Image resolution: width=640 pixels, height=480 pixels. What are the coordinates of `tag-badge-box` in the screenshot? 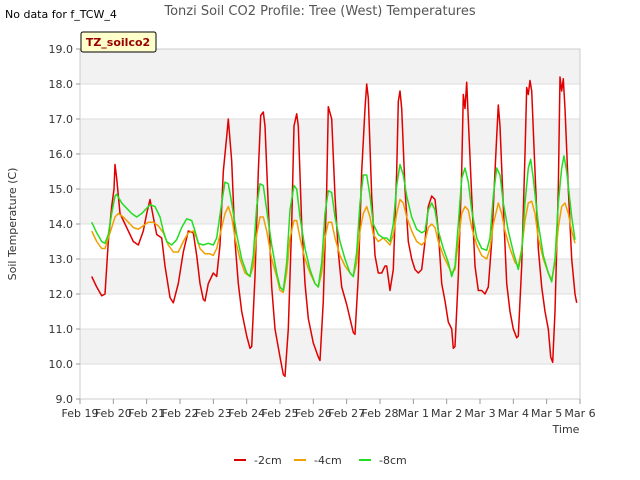 It's located at (118, 42).